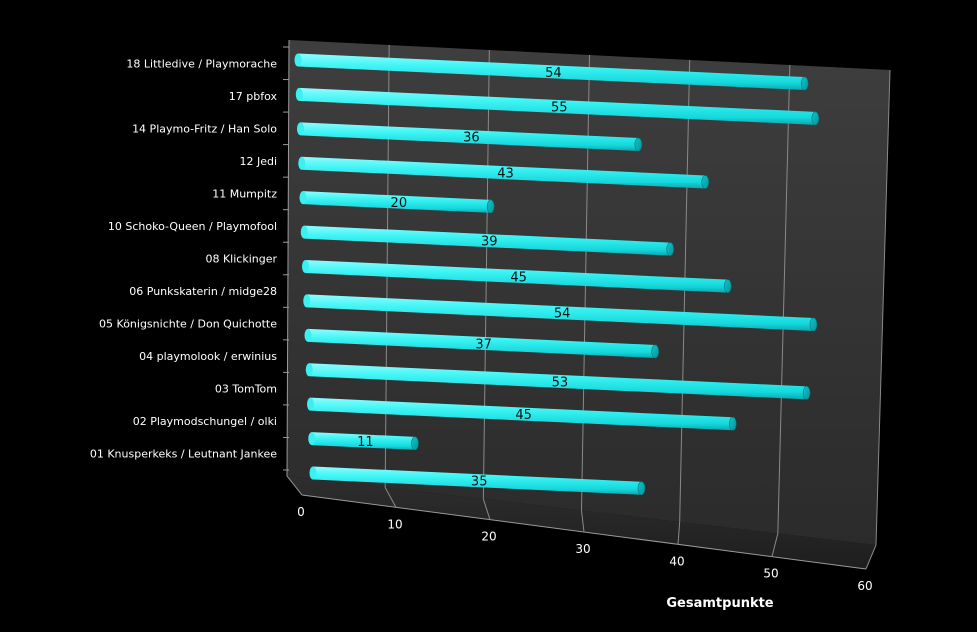 The height and width of the screenshot is (632, 977). I want to click on category-label: 18 Littledive / Playmorache, so click(201, 63).